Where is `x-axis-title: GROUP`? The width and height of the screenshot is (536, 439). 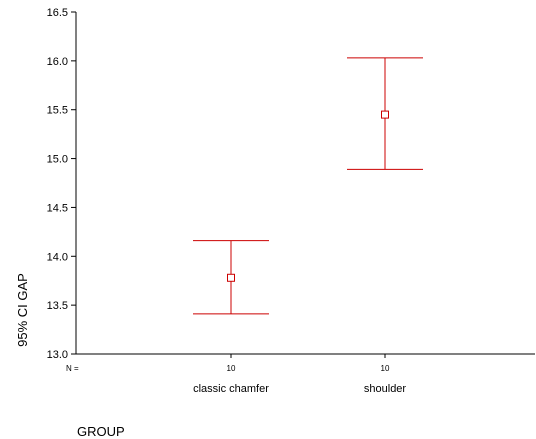 x-axis-title: GROUP is located at coordinates (101, 431).